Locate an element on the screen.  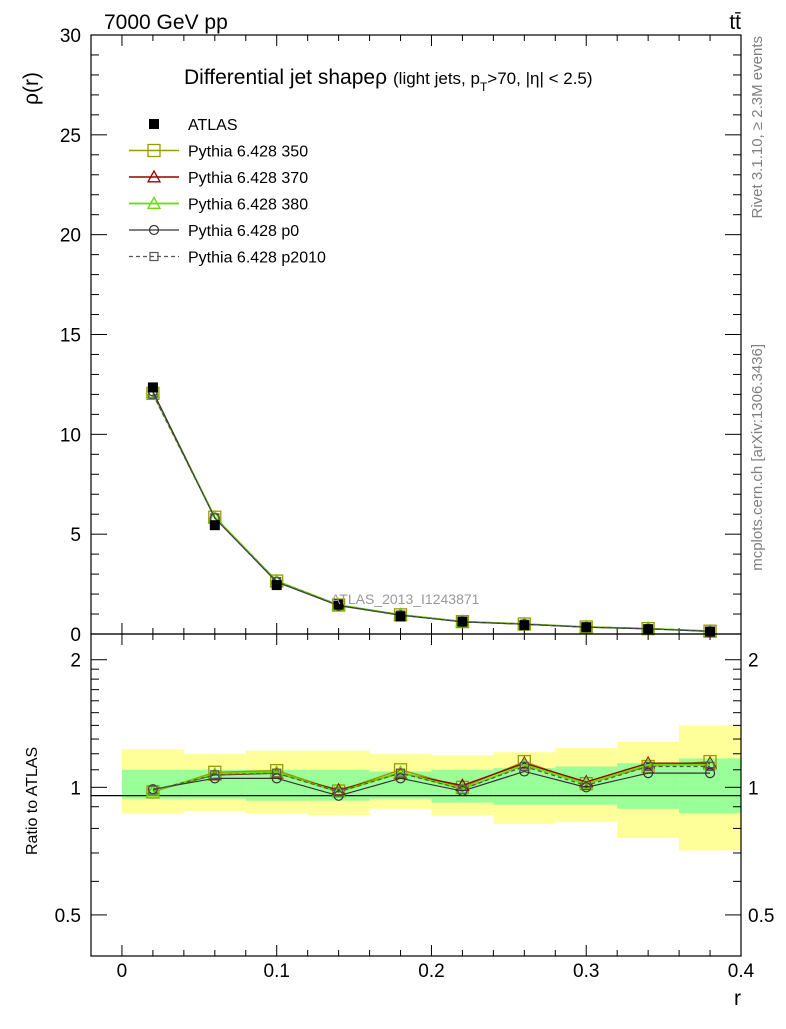
ratio-marker-p370 is located at coordinates (338, 789).